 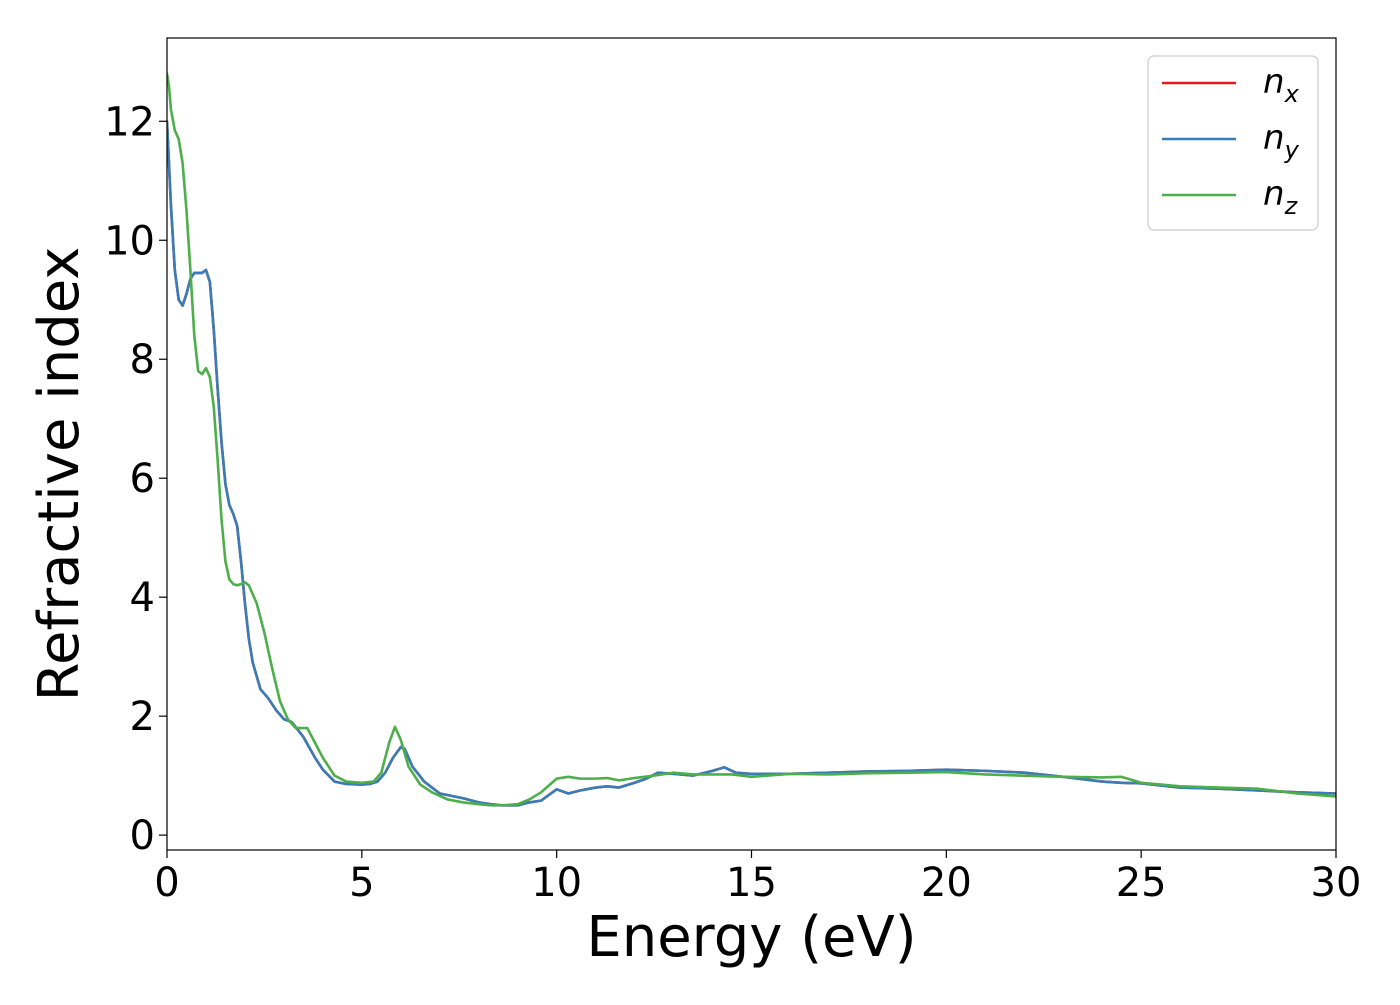 I want to click on x-axis-label: Energy (eV), so click(x=751, y=937).